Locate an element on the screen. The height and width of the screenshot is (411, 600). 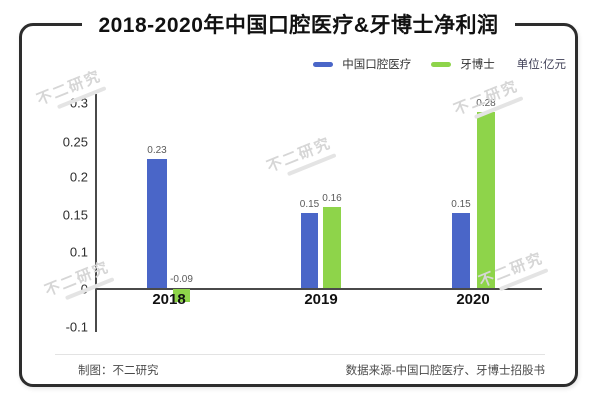
x-axis-zero-line is located at coordinates (318, 289).